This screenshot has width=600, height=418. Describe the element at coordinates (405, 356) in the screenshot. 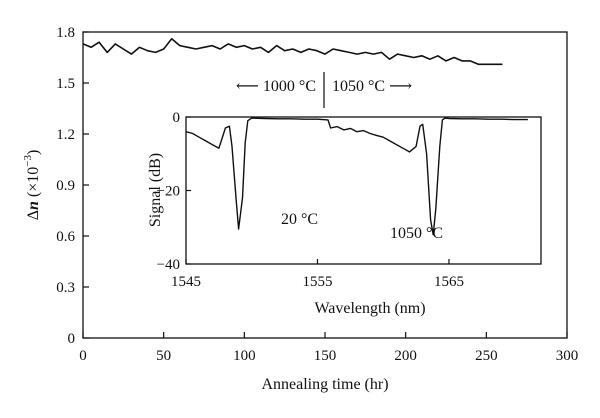

I see `main-x-tick-label: 200` at that location.